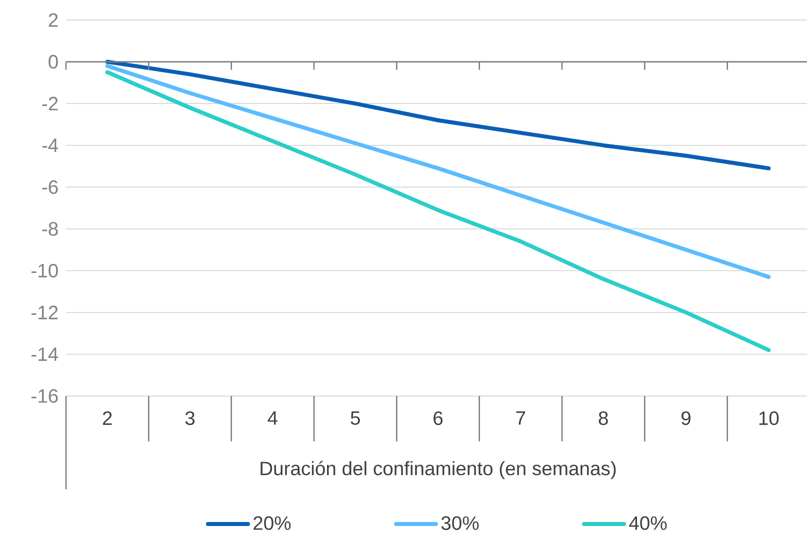  Describe the element at coordinates (50, 145) in the screenshot. I see `y-tick-label: -4` at that location.